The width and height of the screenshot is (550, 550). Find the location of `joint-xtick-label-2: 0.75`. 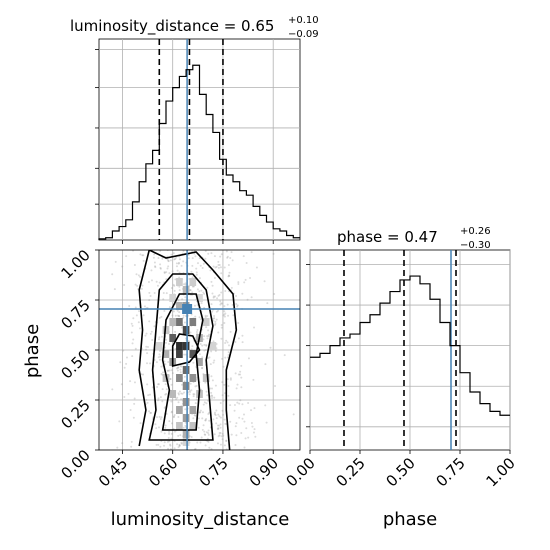

joint-xtick-label-2: 0.75 is located at coordinates (213, 472).